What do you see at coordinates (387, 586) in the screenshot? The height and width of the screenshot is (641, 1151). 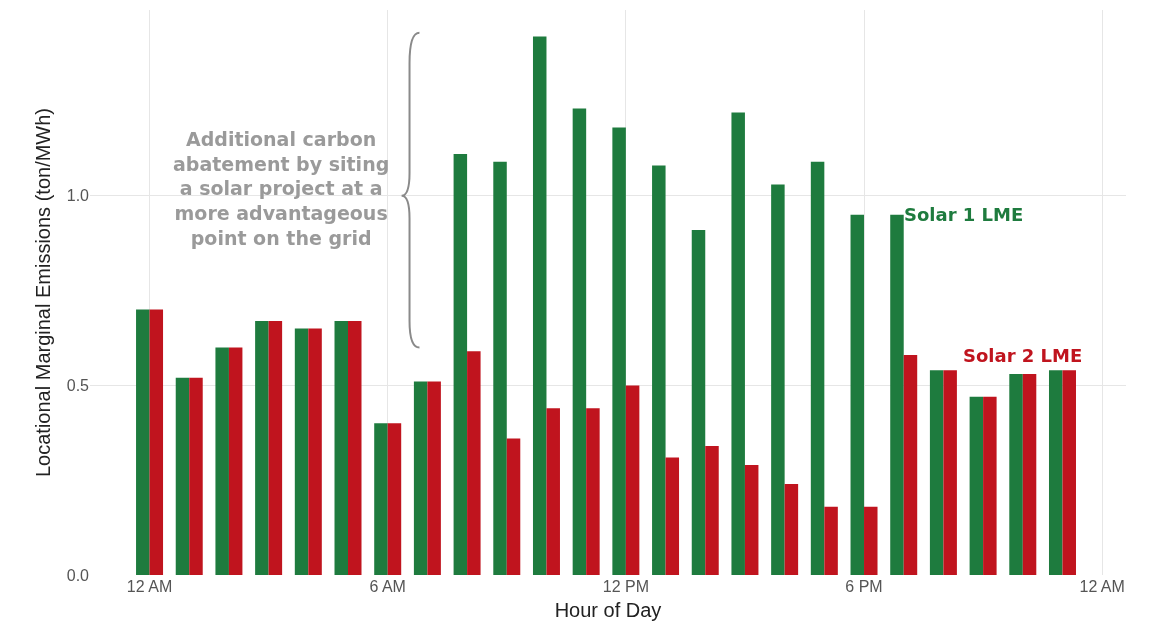 I see `x-tick-label: 6 AM` at bounding box center [387, 586].